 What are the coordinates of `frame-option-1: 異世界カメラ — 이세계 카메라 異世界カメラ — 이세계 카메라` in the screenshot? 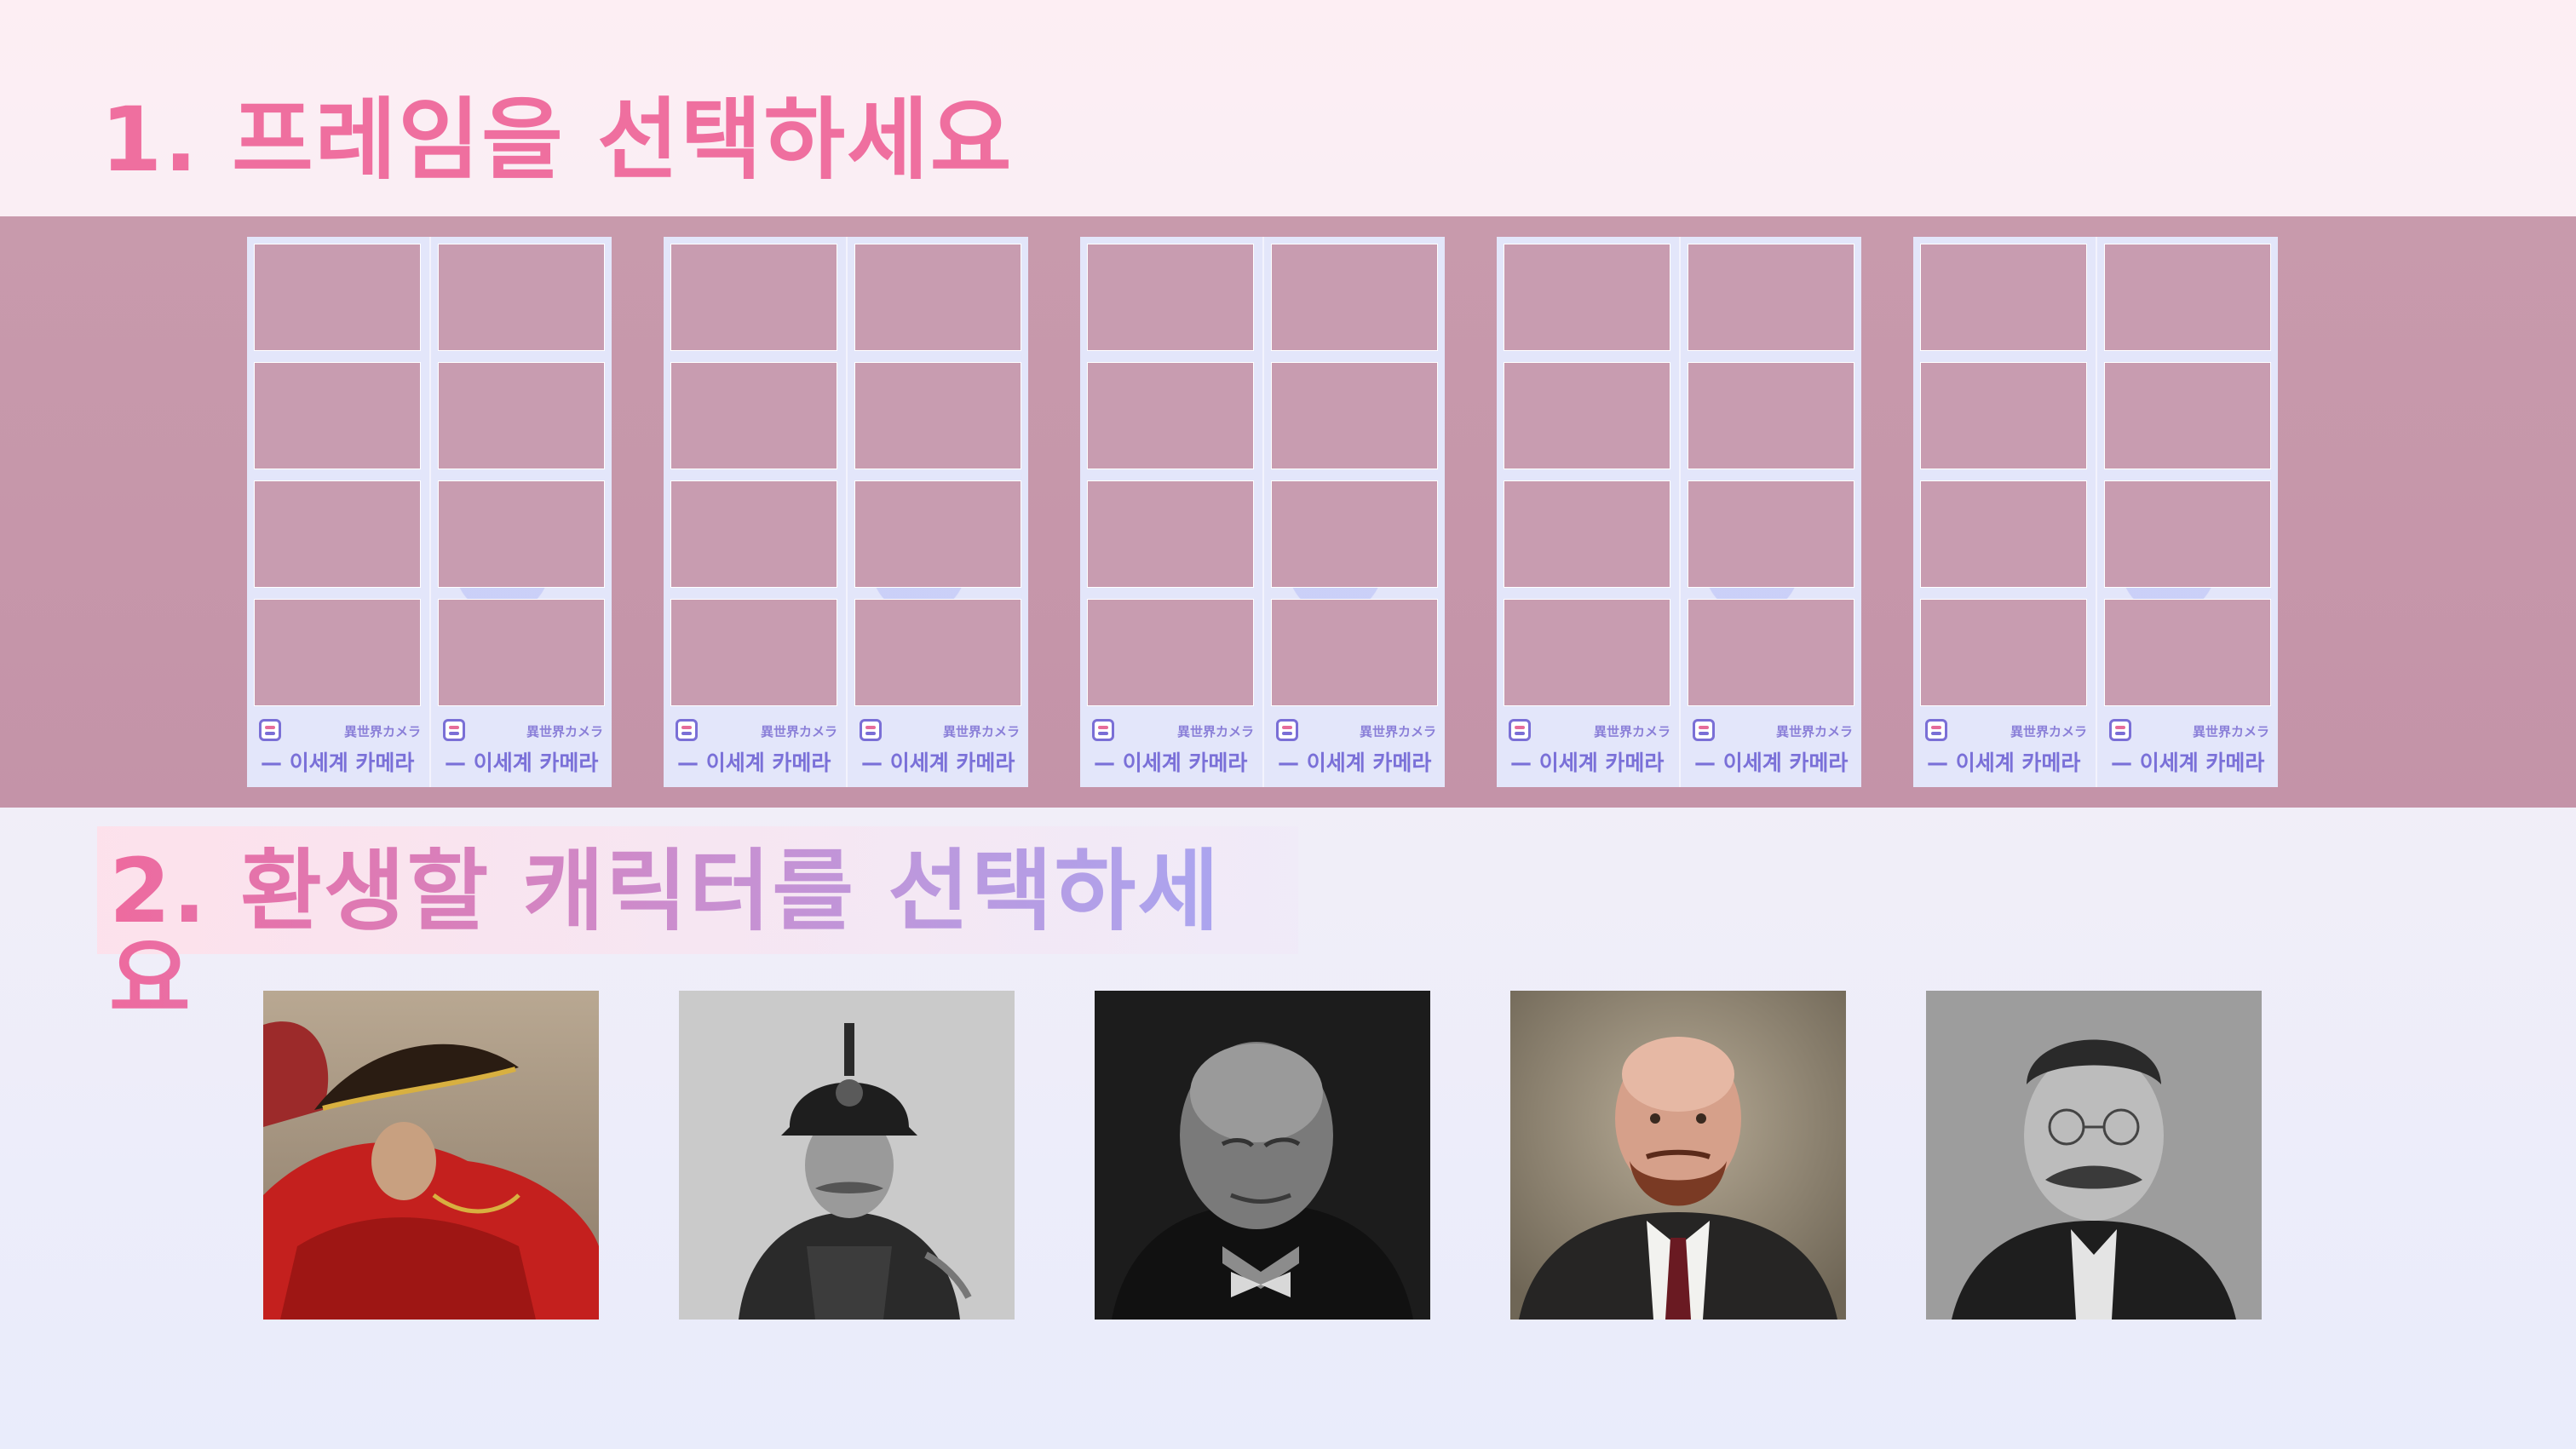 It's located at (429, 512).